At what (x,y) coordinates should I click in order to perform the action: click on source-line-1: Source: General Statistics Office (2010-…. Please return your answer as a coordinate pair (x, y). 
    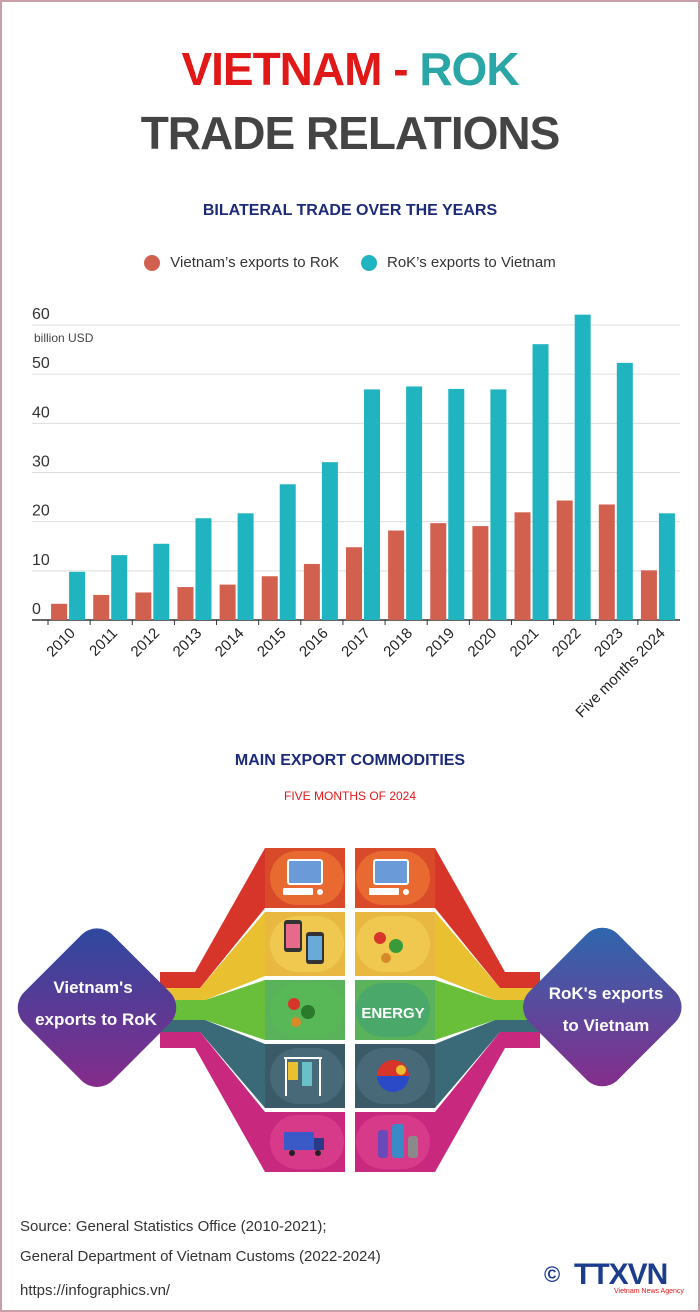
    Looking at the image, I should click on (173, 1226).